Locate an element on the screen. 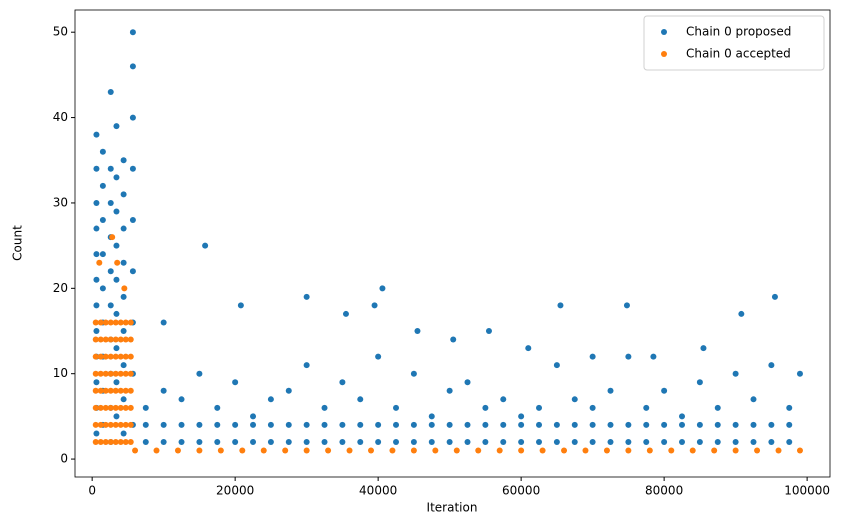 The width and height of the screenshot is (841, 529). x-axis-label: Iteration is located at coordinates (452, 508).